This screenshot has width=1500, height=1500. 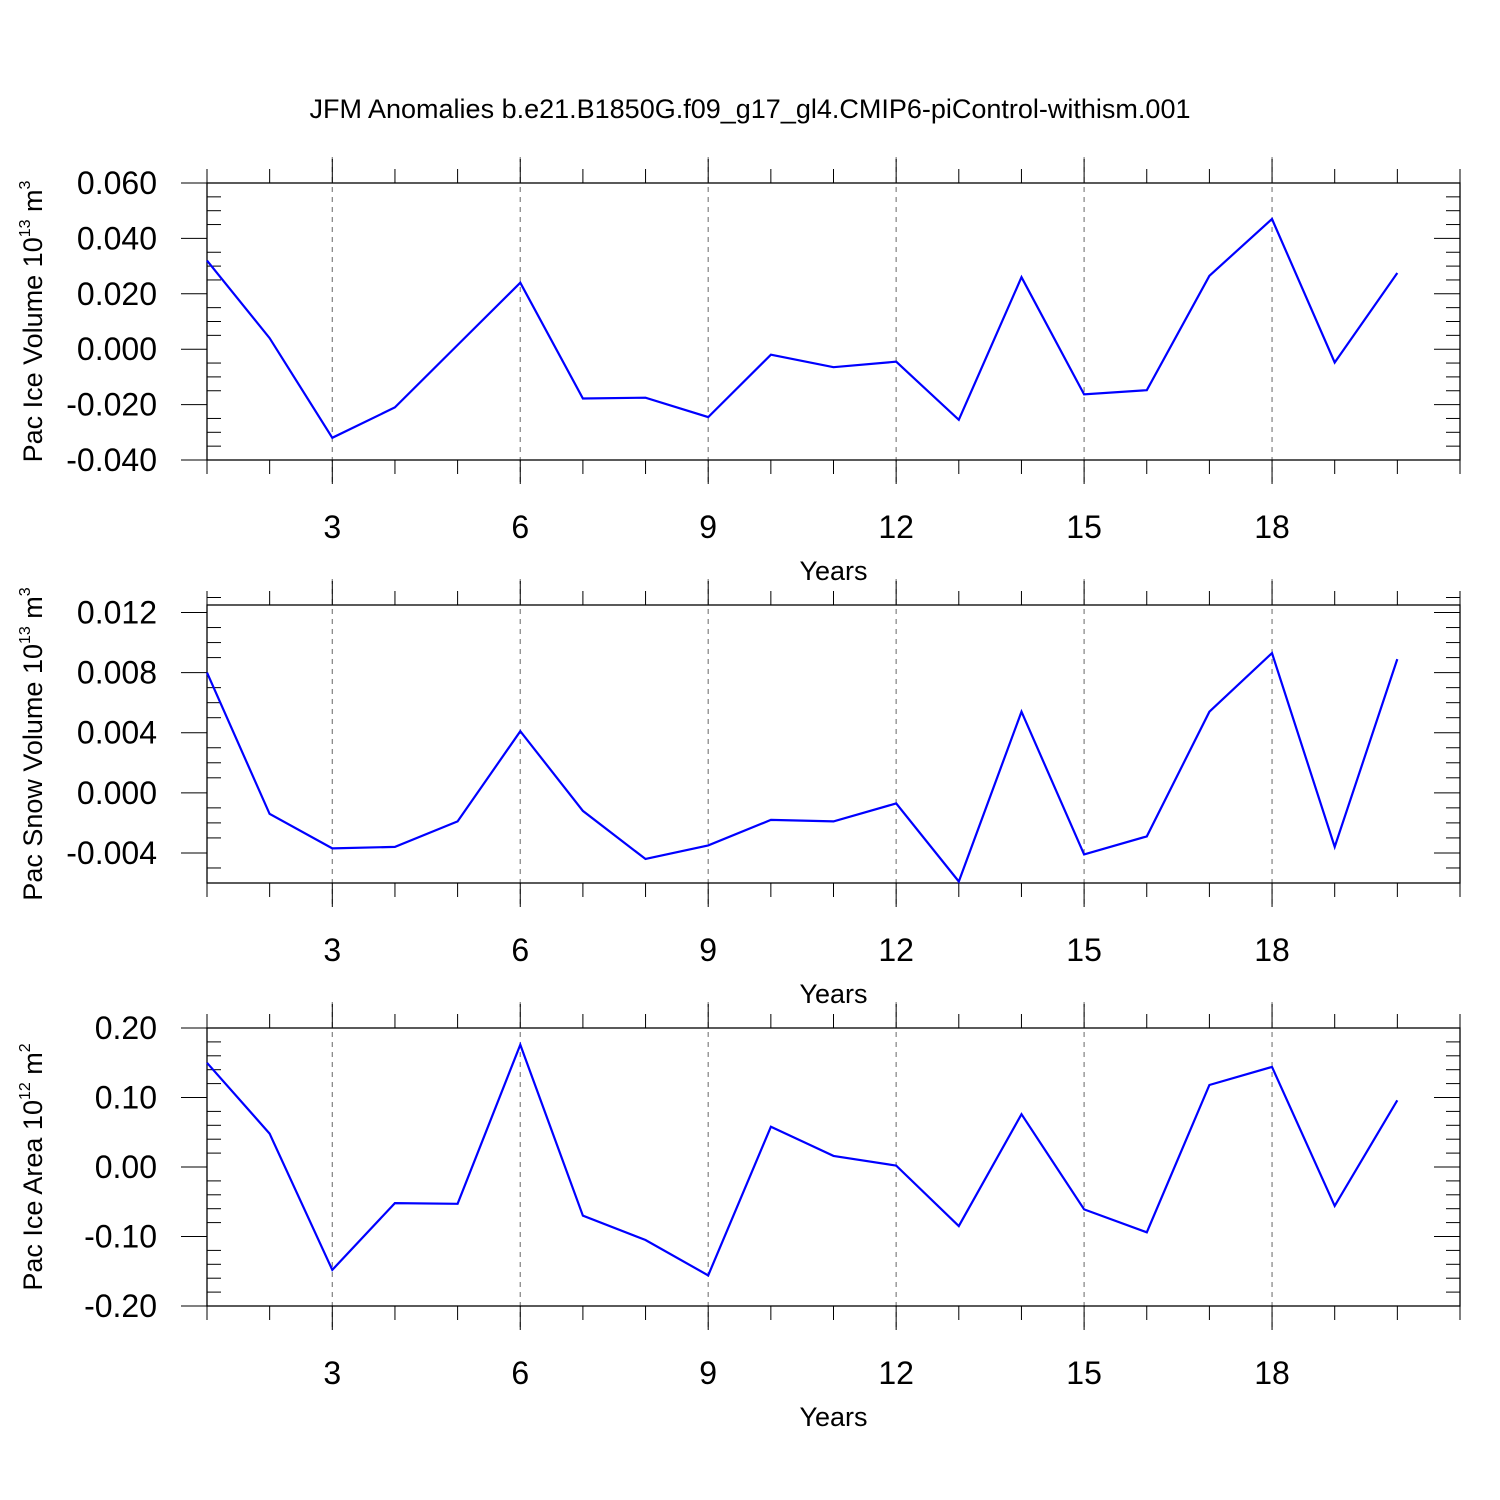 What do you see at coordinates (120, 1306) in the screenshot?
I see `y-tick-label: -0.20` at bounding box center [120, 1306].